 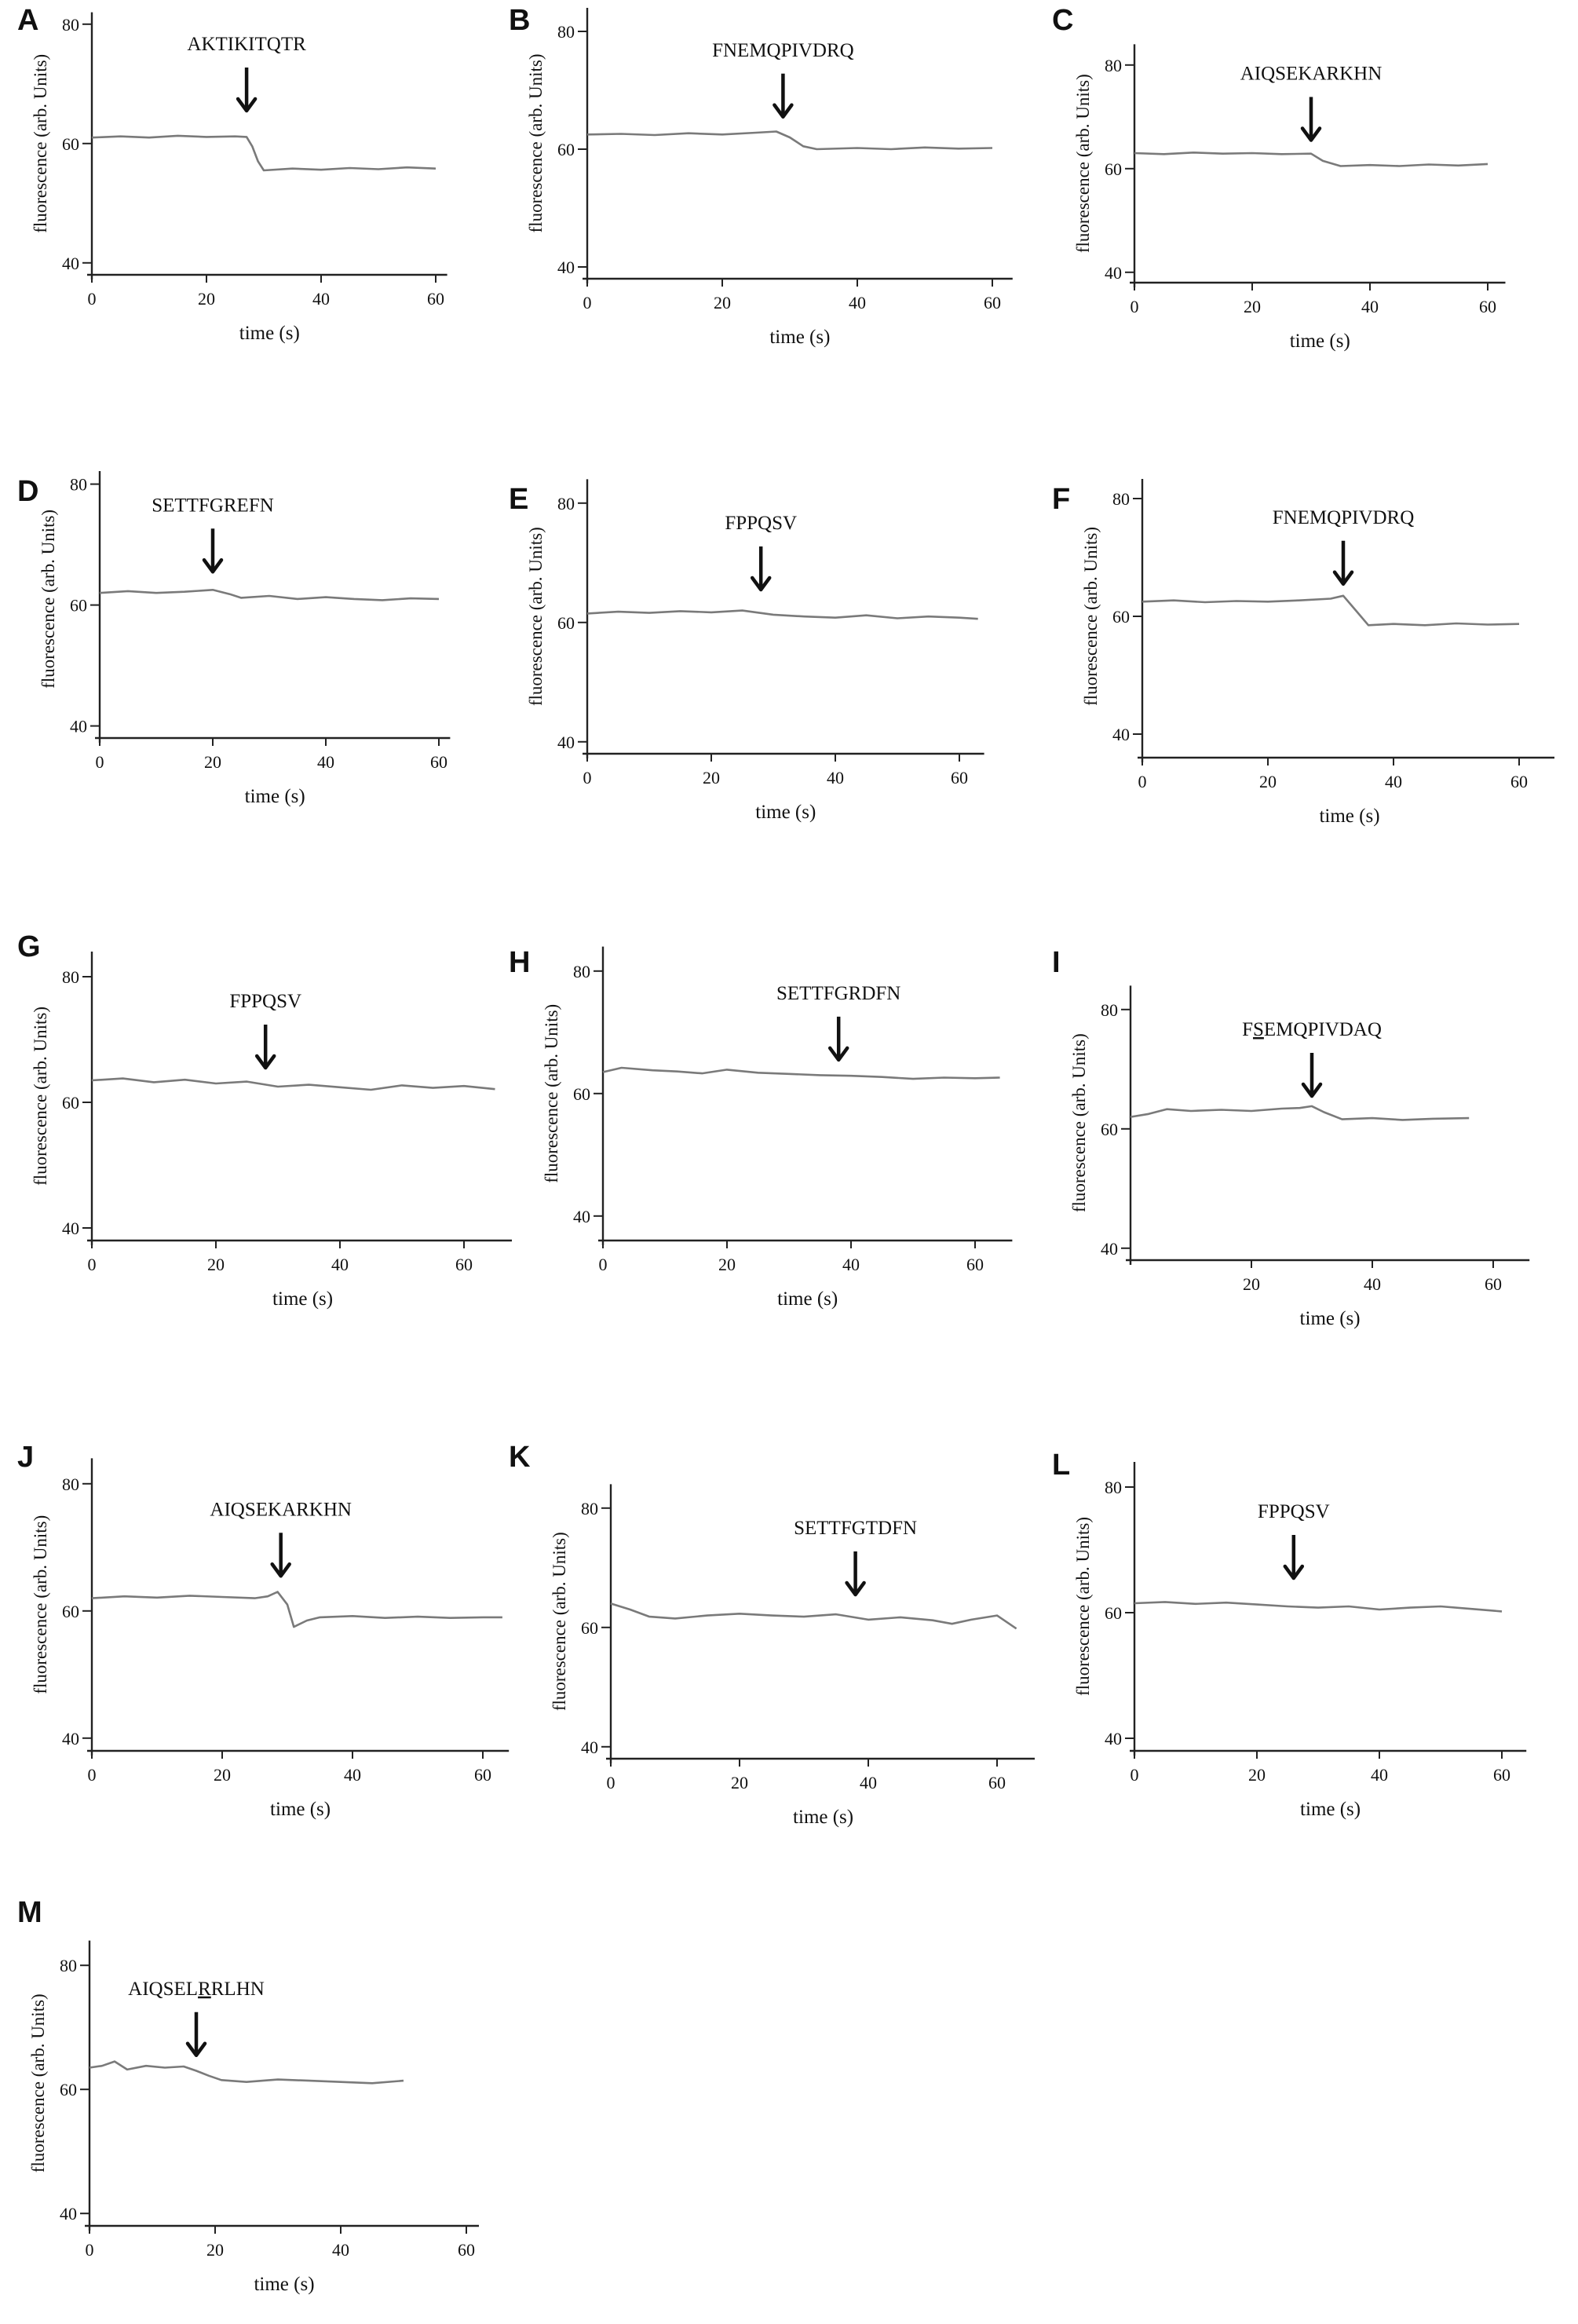 What do you see at coordinates (29, 1912) in the screenshot?
I see `panel-letter: M` at bounding box center [29, 1912].